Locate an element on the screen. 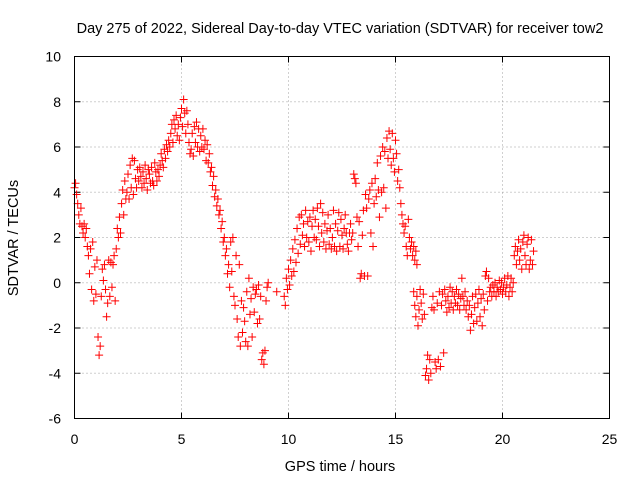  x-tick-label: 5 is located at coordinates (182, 439).